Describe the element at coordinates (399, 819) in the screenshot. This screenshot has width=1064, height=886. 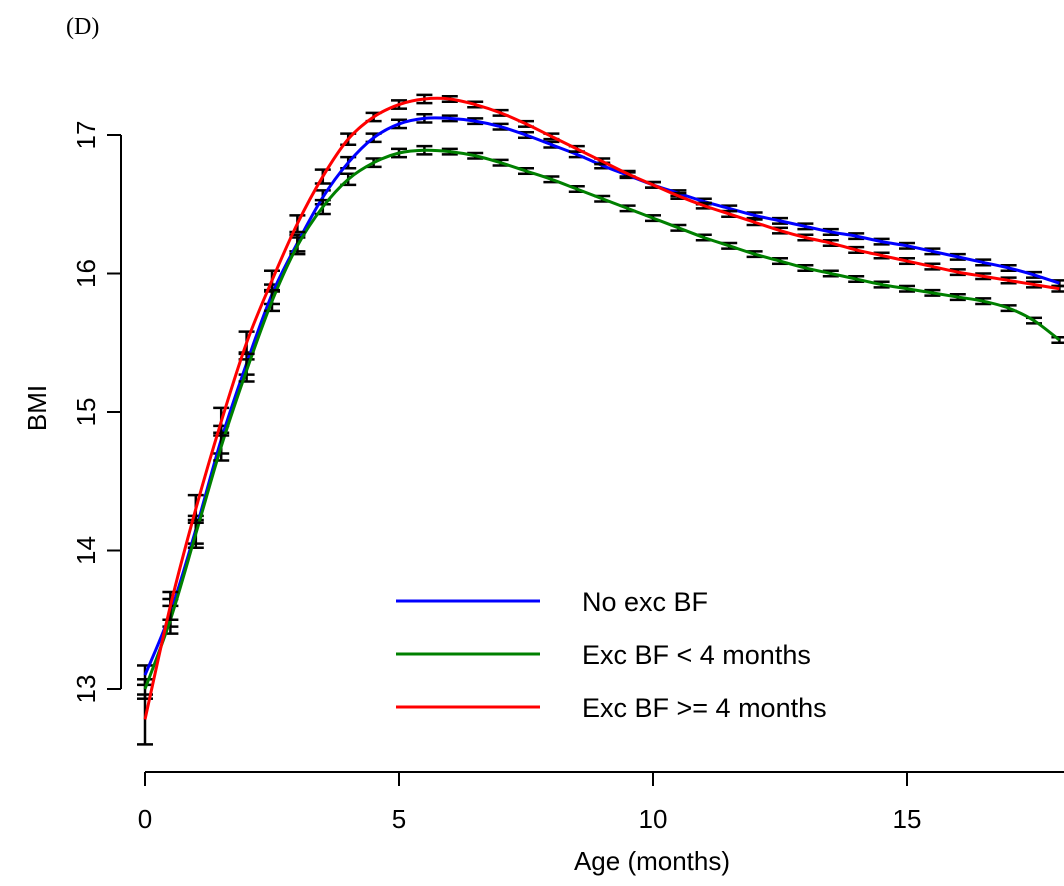
I see `x-tick-label: 5` at that location.